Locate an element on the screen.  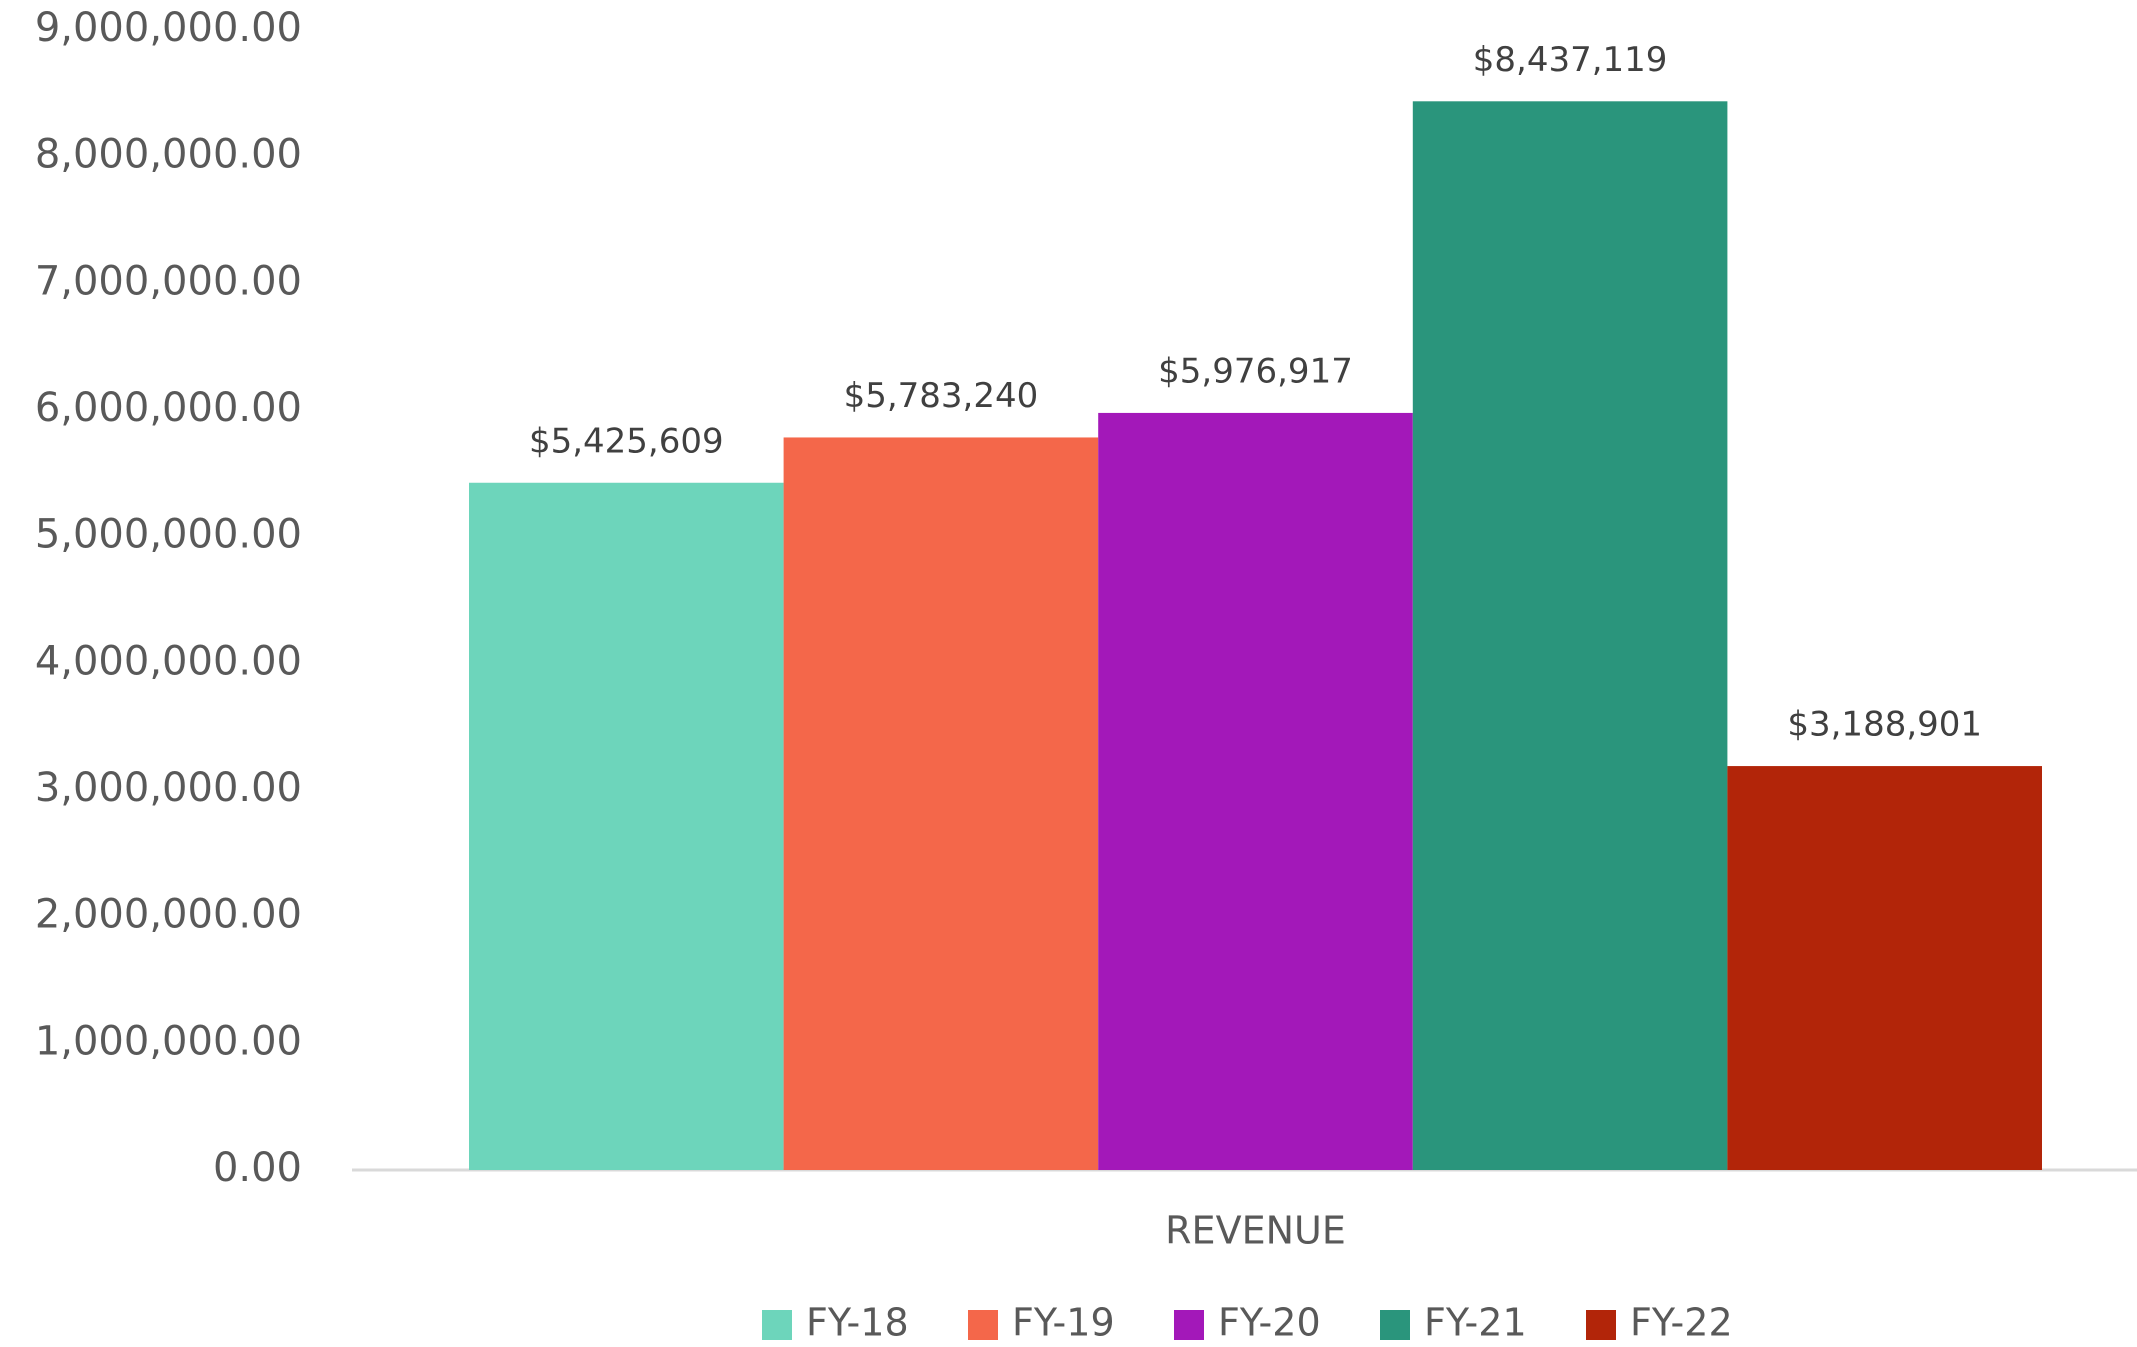
data-label: $3,188,901 is located at coordinates (1884, 725).